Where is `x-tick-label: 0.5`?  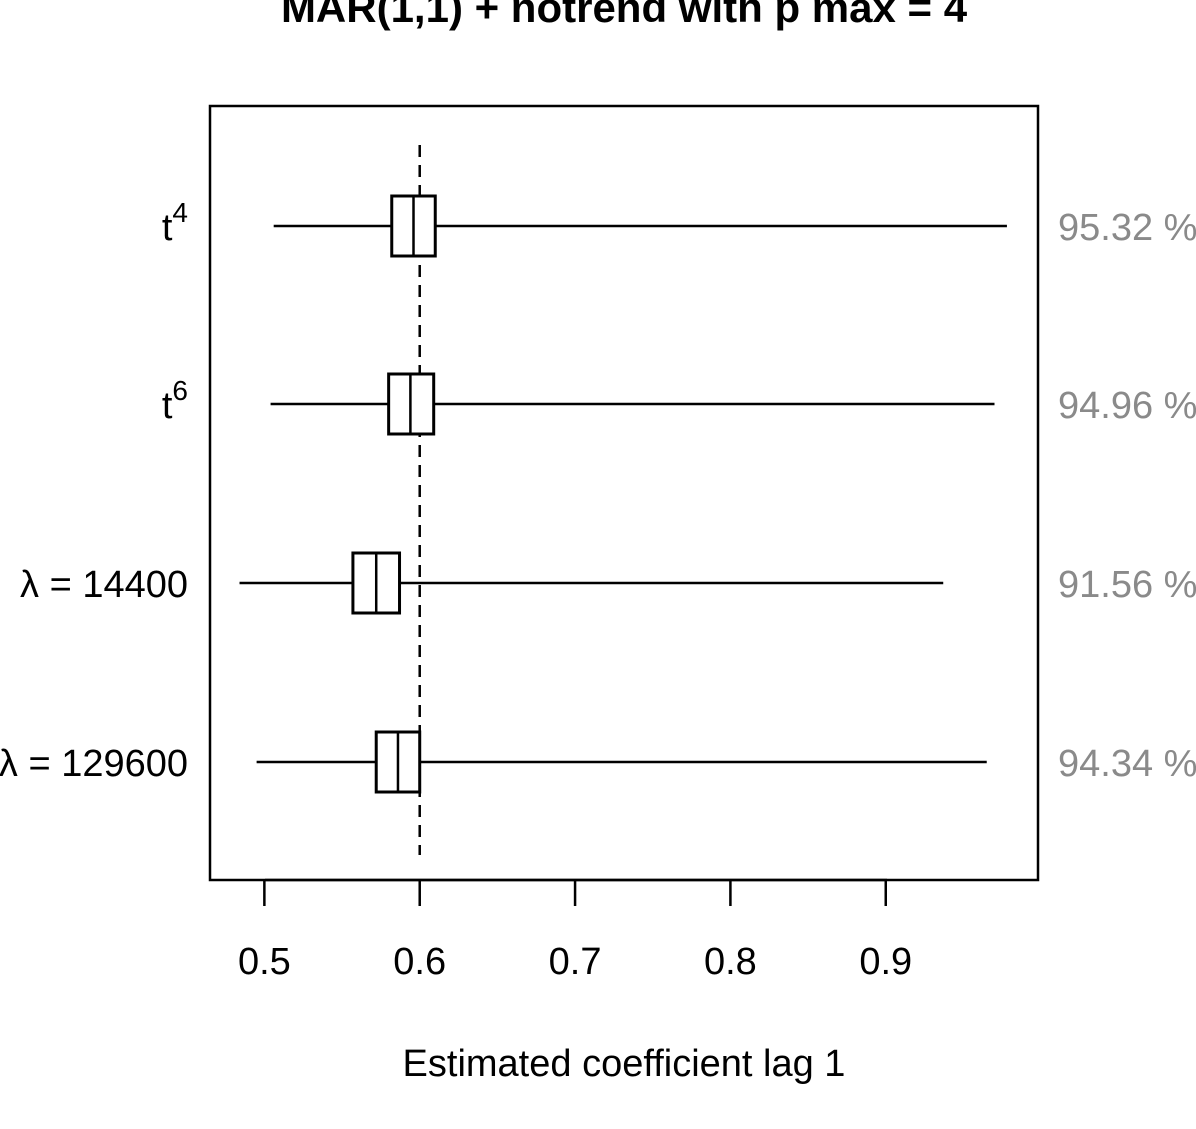
x-tick-label: 0.5 is located at coordinates (264, 962).